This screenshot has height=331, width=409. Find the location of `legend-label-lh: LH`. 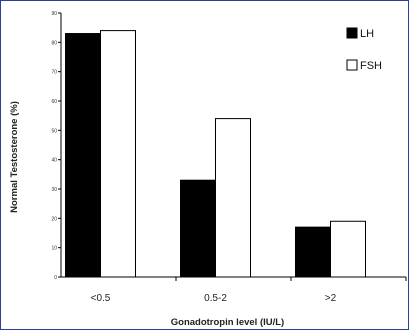

legend-label-lh: LH is located at coordinates (367, 34).